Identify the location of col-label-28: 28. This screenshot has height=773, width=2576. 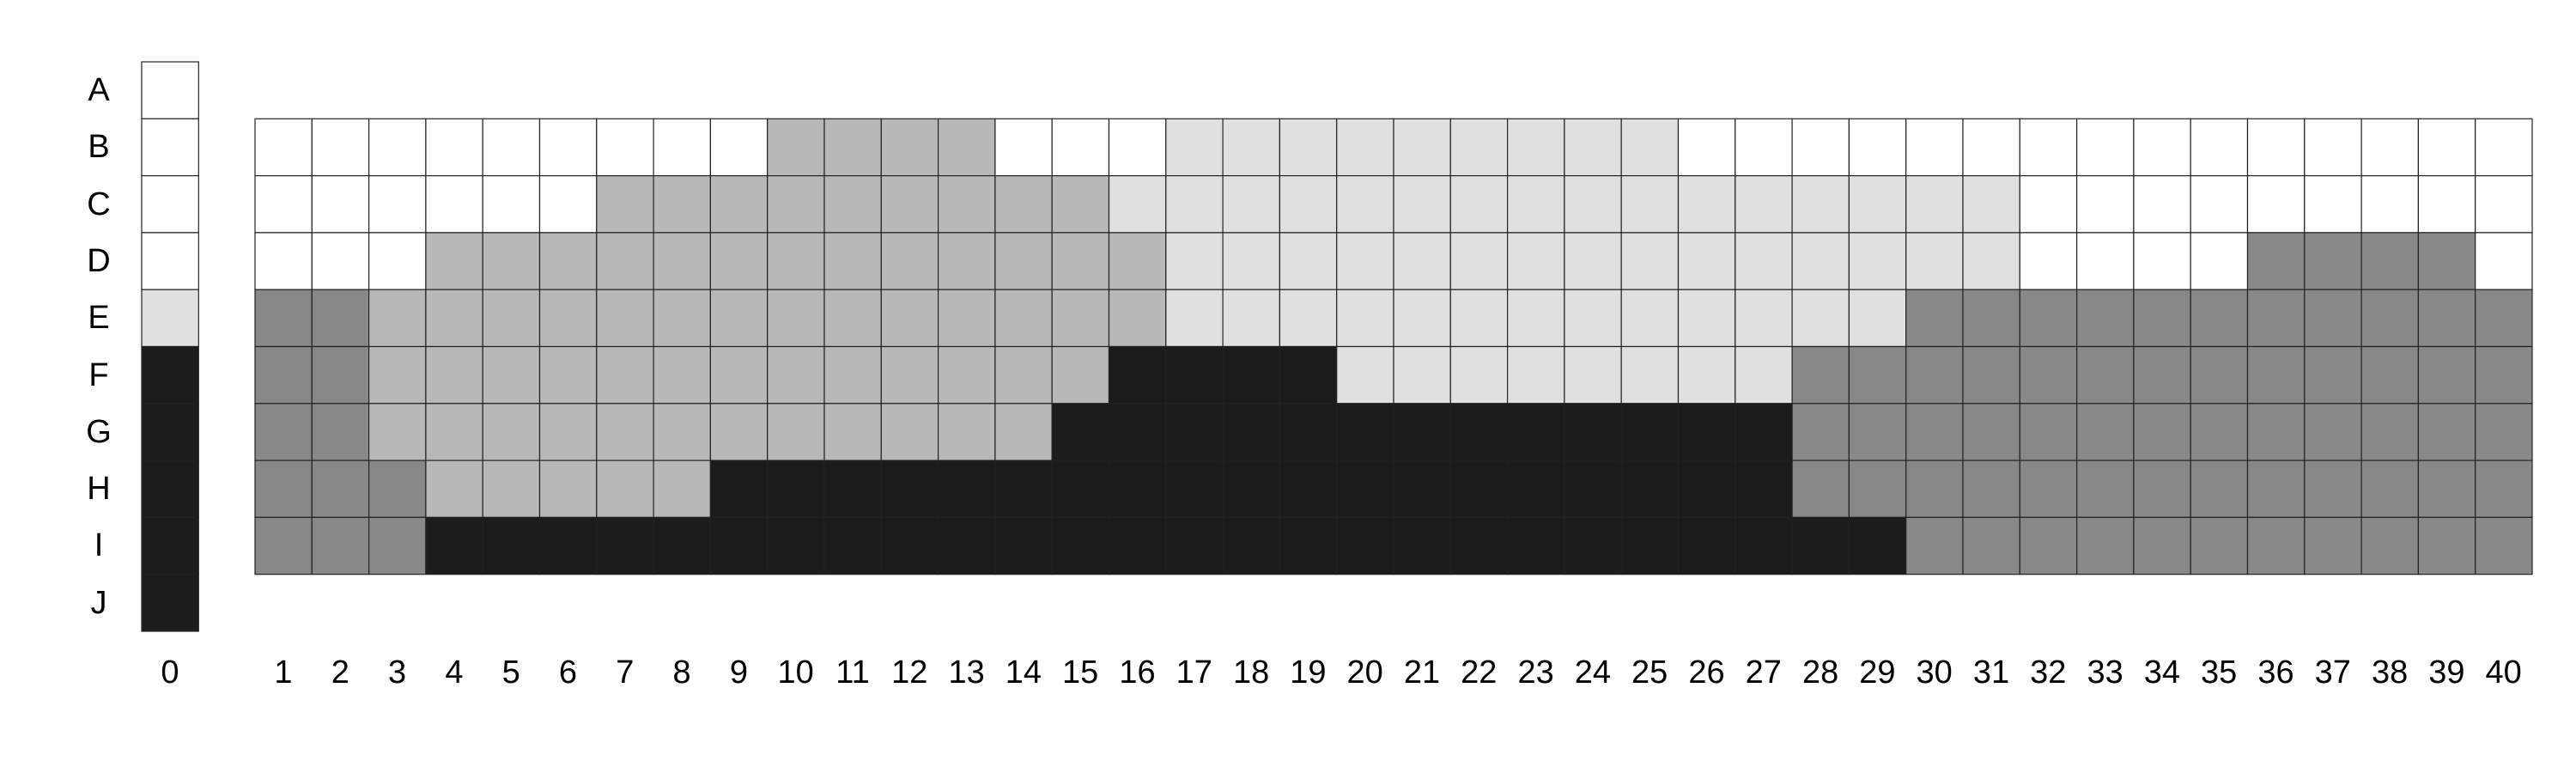
(1820, 672).